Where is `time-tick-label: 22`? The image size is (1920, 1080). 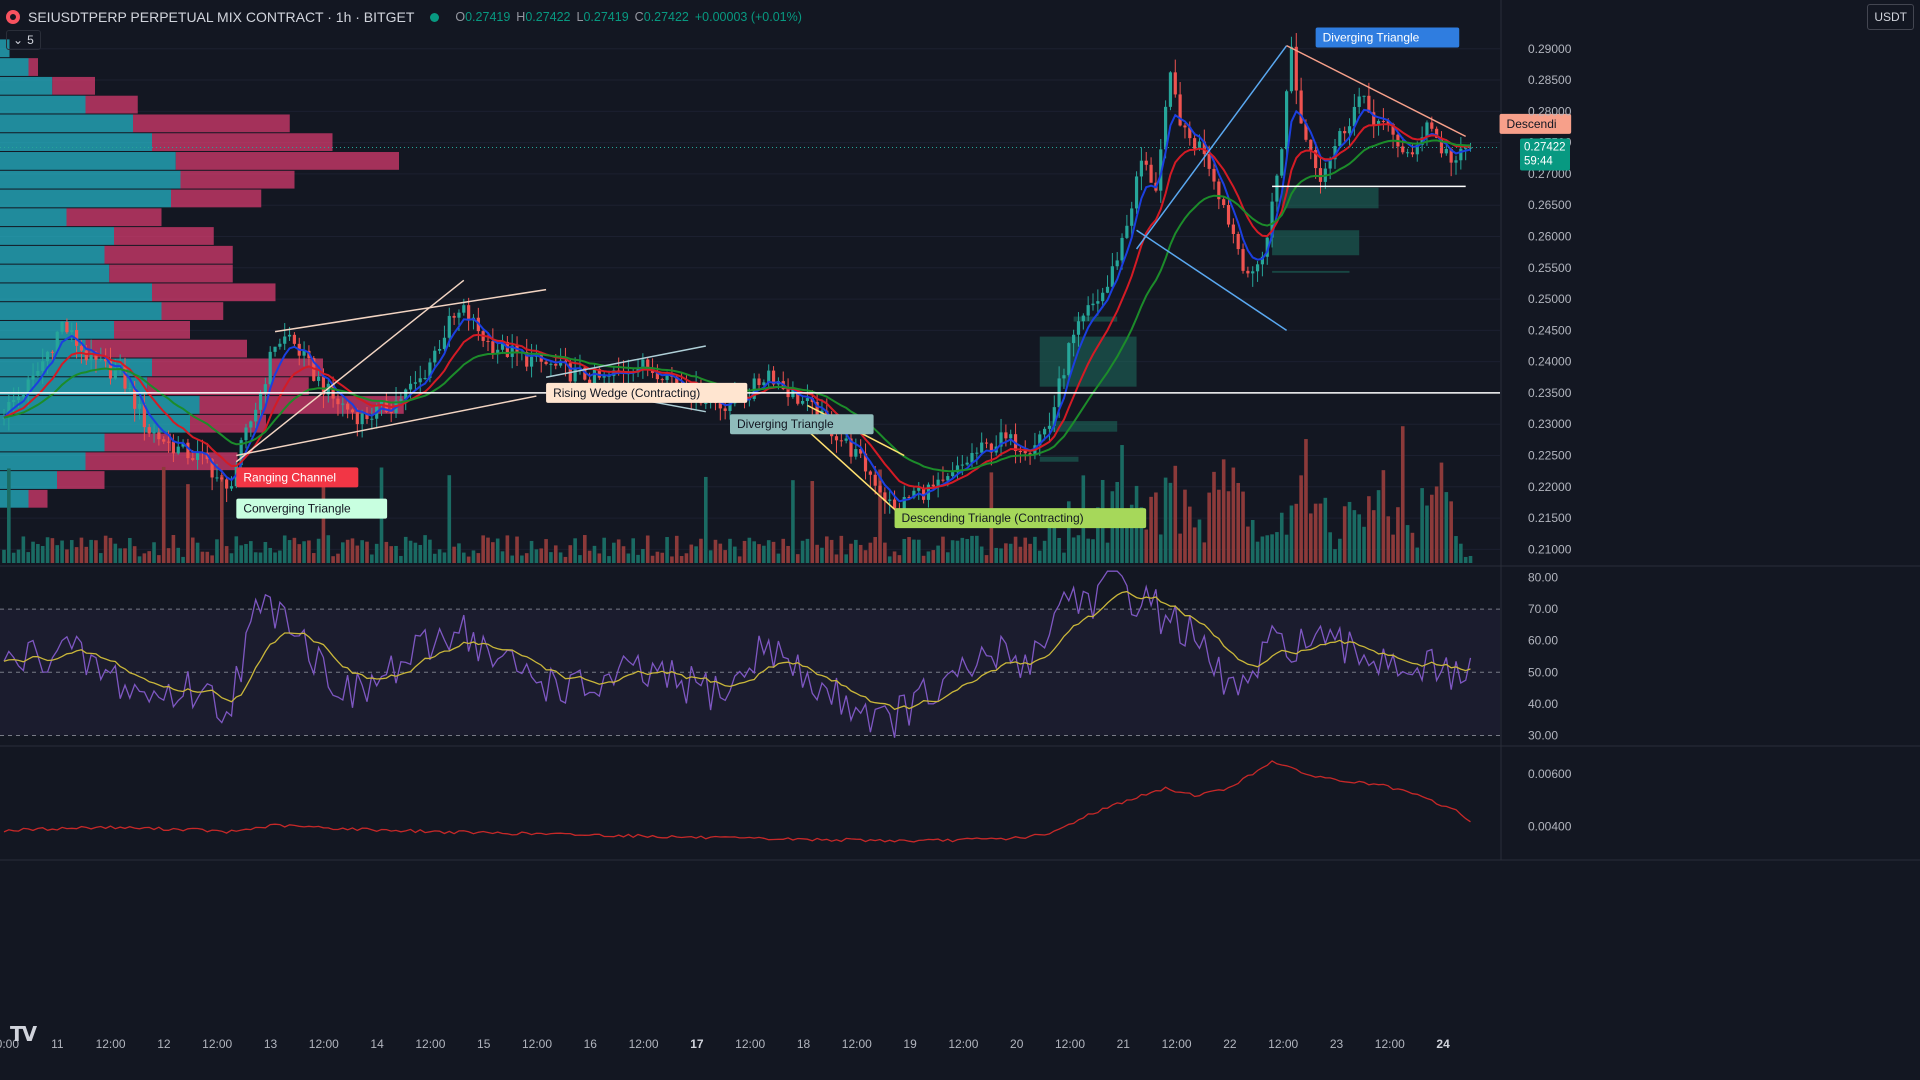
time-tick-label: 22 is located at coordinates (1230, 1044).